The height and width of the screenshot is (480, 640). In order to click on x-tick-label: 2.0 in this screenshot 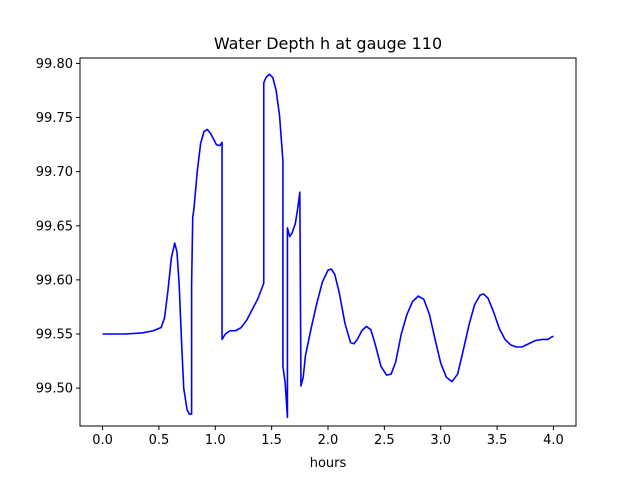, I will do `click(328, 440)`.